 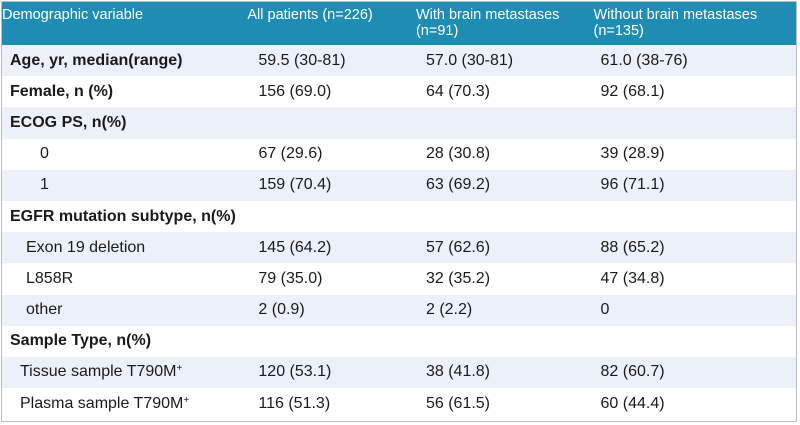 What do you see at coordinates (505, 23) in the screenshot?
I see `header-with-brain-metastases: With brain metastases (n=91)` at bounding box center [505, 23].